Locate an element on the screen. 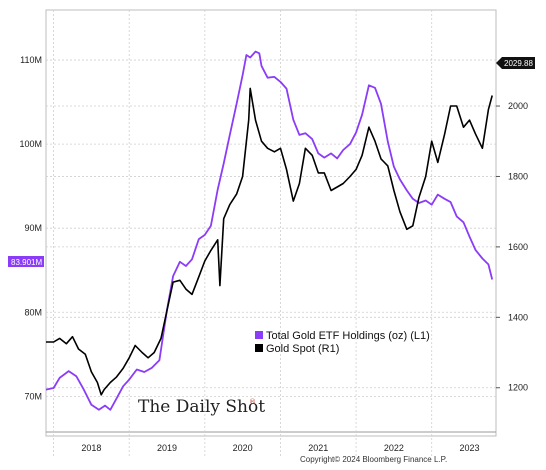 Image resolution: width=546 pixels, height=470 pixels. right-tick-label: 1400 is located at coordinates (518, 317).